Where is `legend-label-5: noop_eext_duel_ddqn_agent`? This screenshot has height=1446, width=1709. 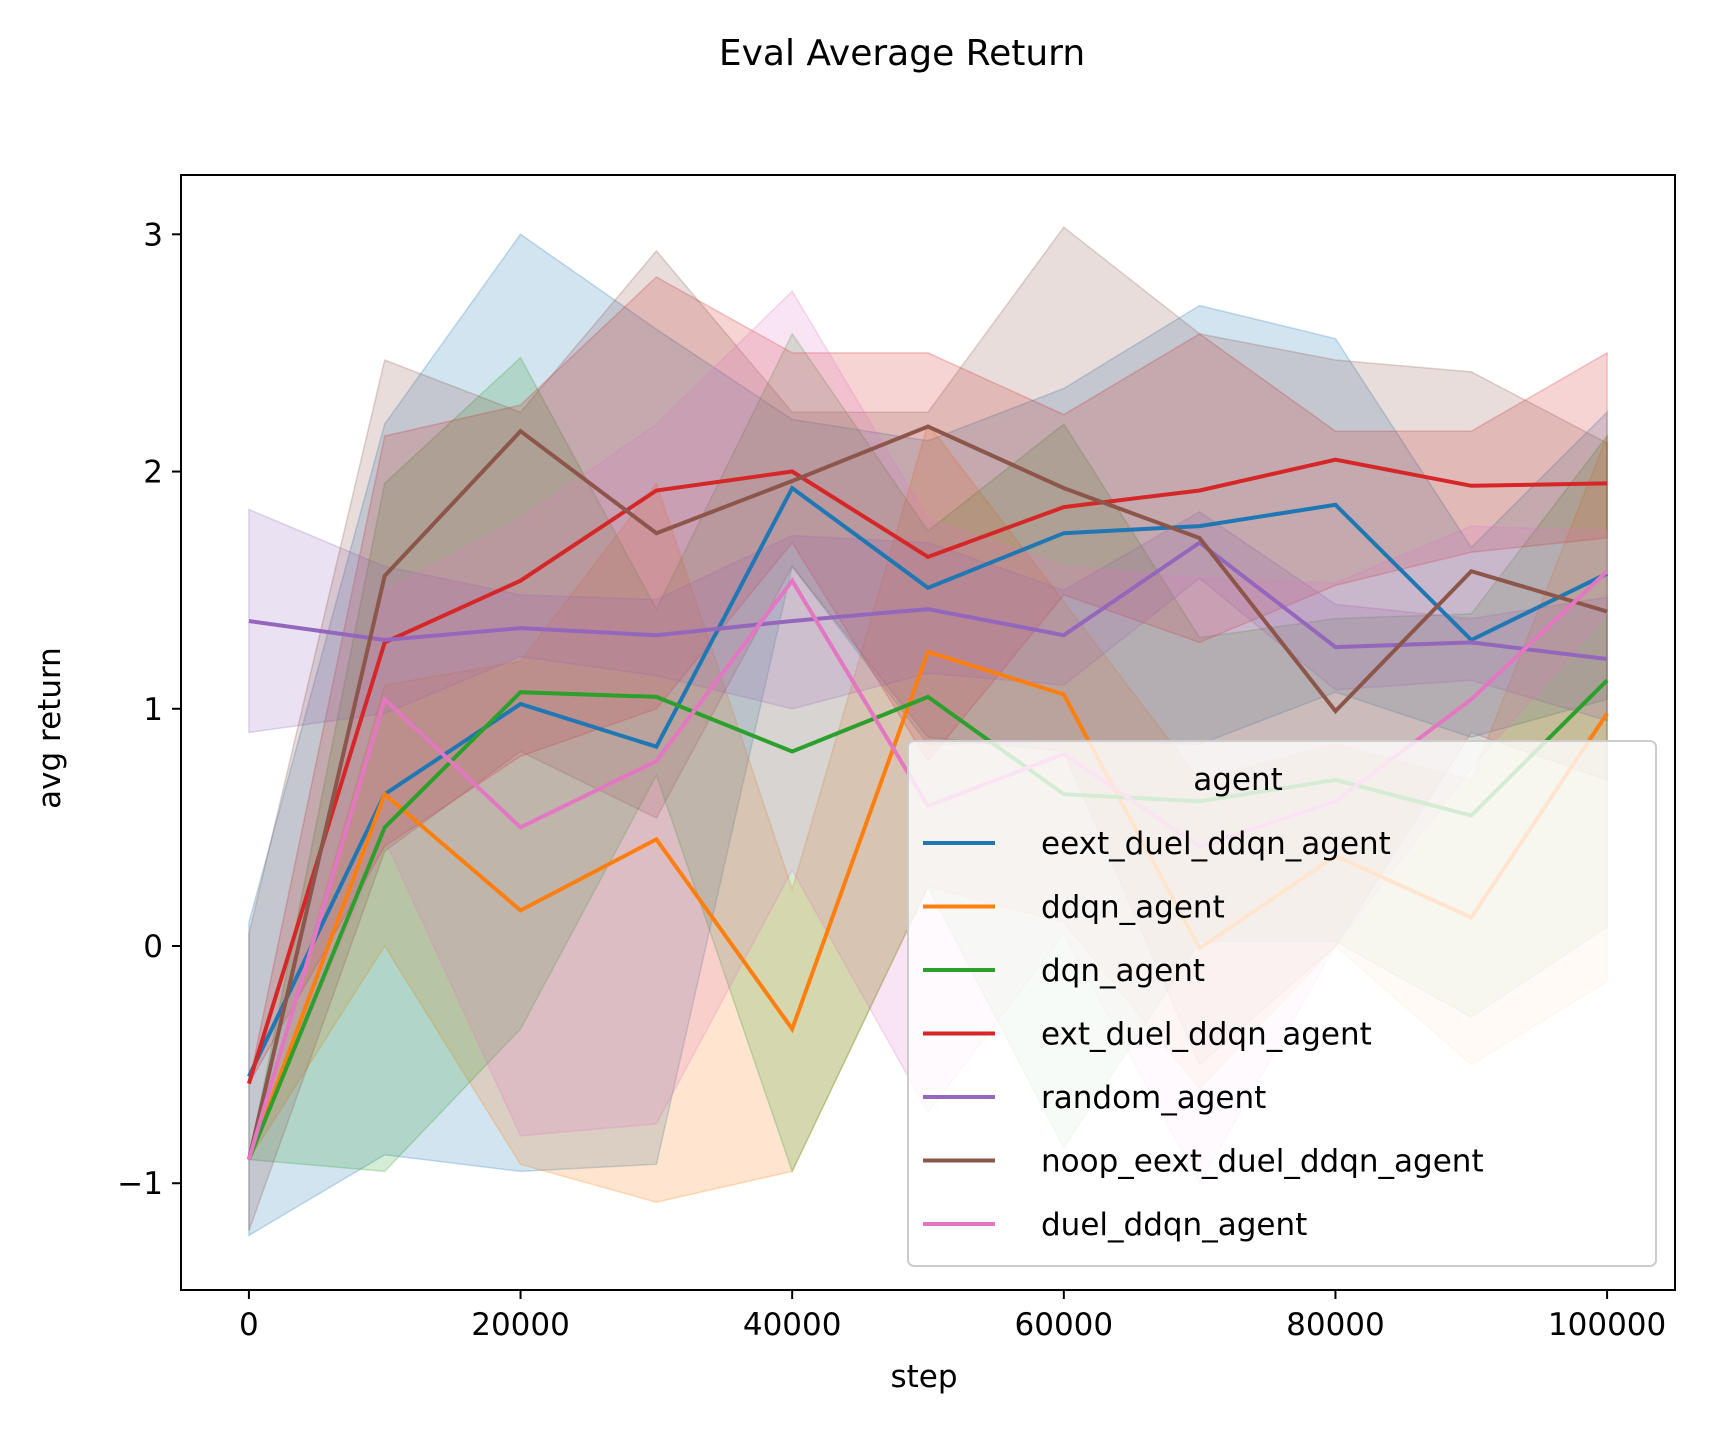
legend-label-5: noop_eext_duel_ddqn_agent is located at coordinates (1262, 1162).